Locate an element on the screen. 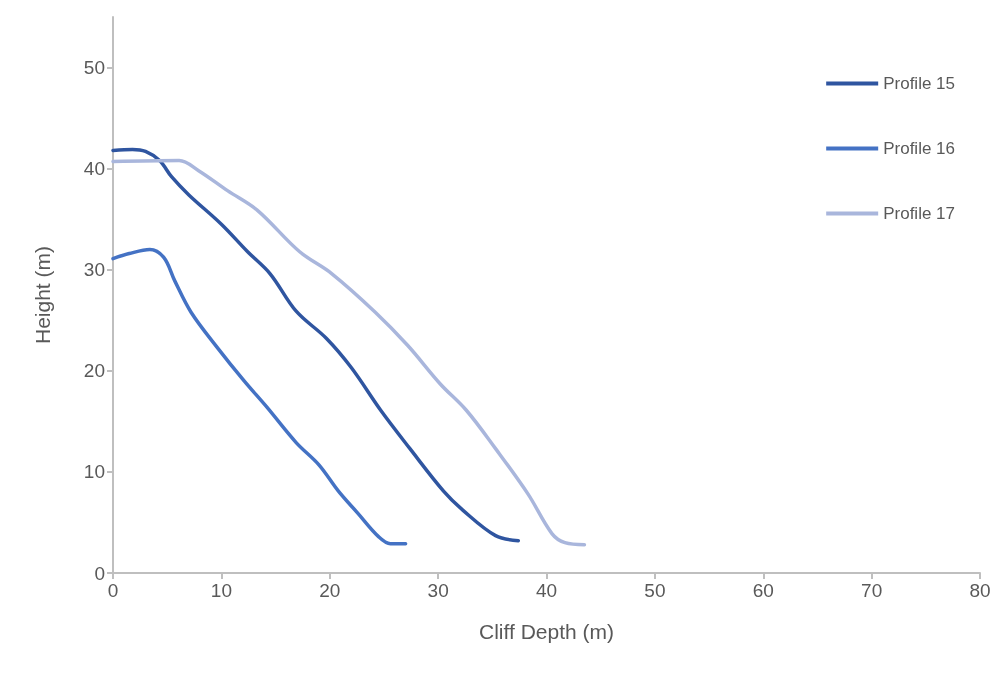  x-tick-label: 10 is located at coordinates (221, 590).